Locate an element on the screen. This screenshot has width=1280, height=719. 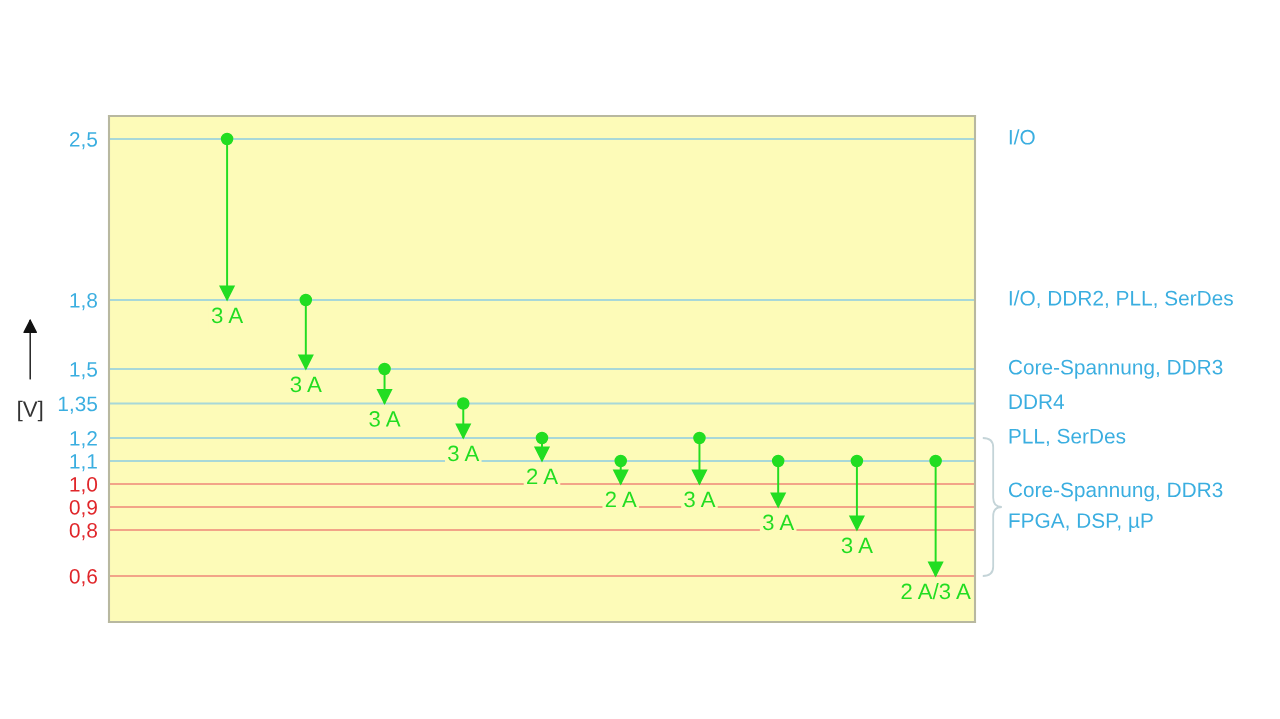
y-tick-label: 1,8 is located at coordinates (83, 302).